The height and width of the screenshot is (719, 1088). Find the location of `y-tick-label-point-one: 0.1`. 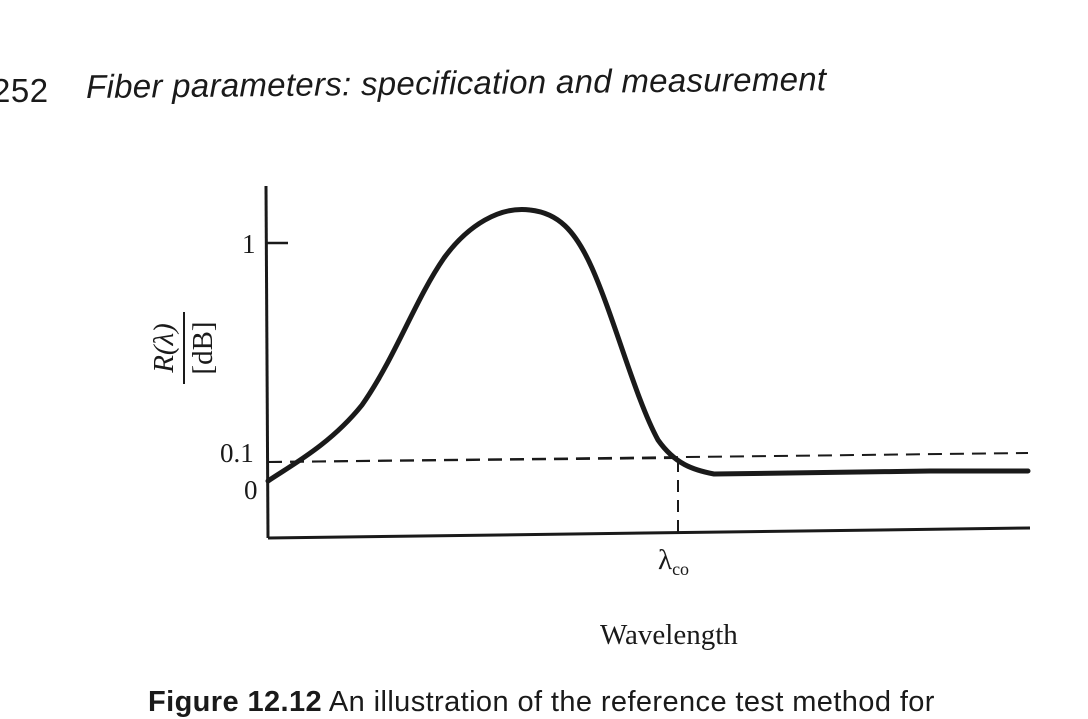

y-tick-label-point-one: 0.1 is located at coordinates (237, 453).